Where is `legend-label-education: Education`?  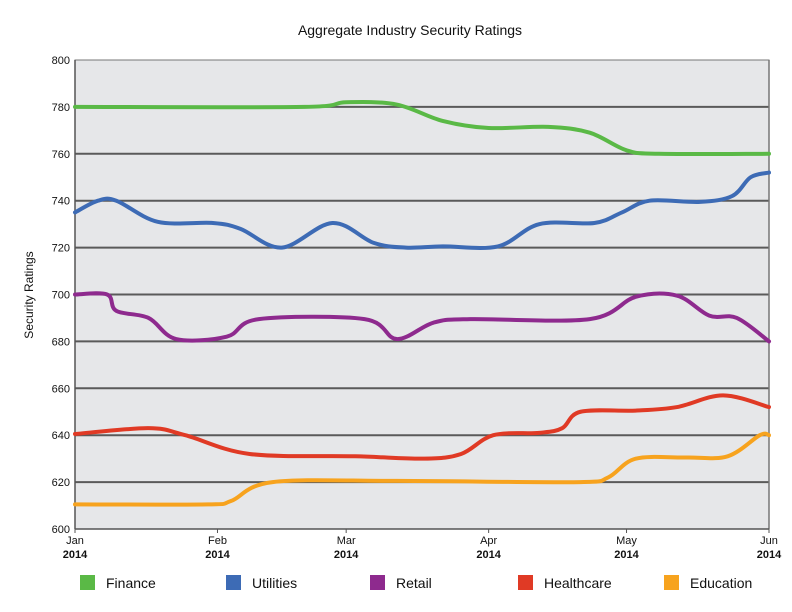 legend-label-education: Education is located at coordinates (721, 583).